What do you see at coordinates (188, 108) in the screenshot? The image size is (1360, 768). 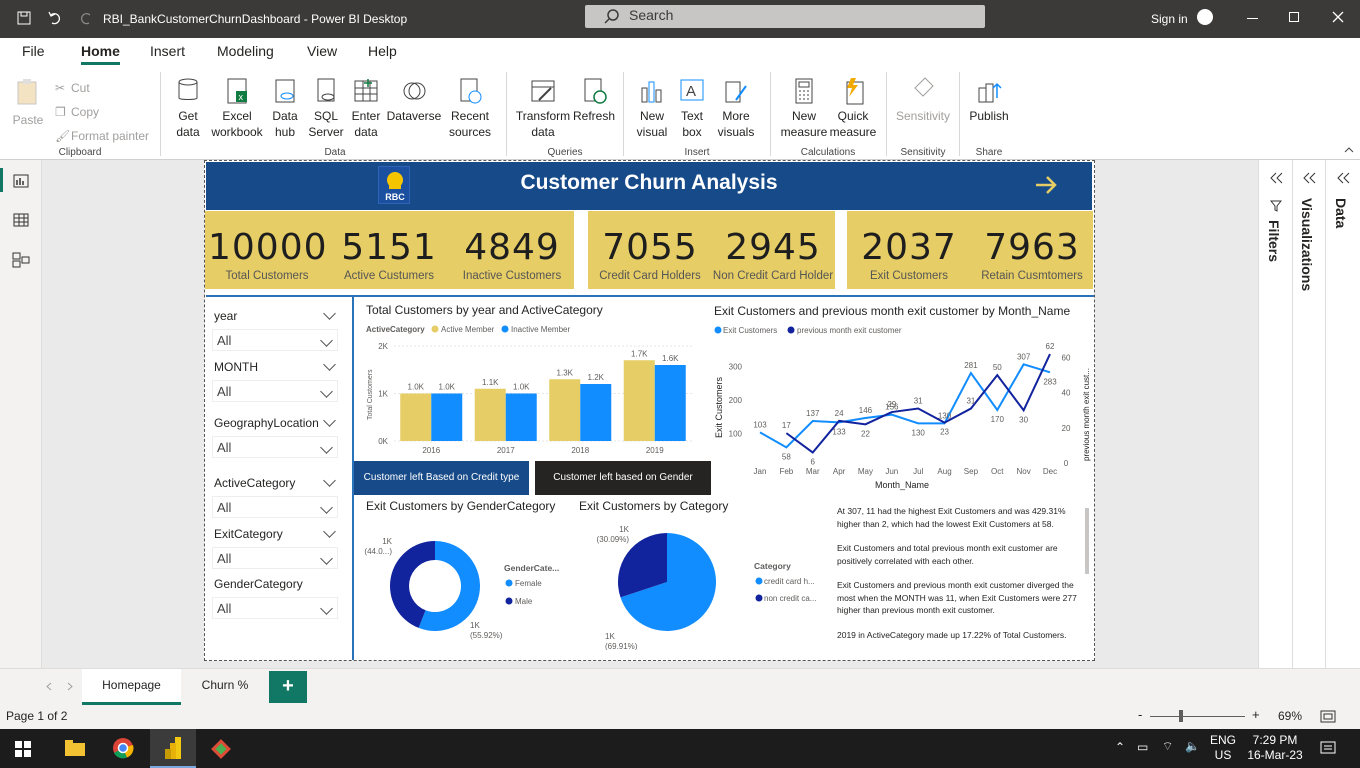 I see `get-data-button: Get data` at bounding box center [188, 108].